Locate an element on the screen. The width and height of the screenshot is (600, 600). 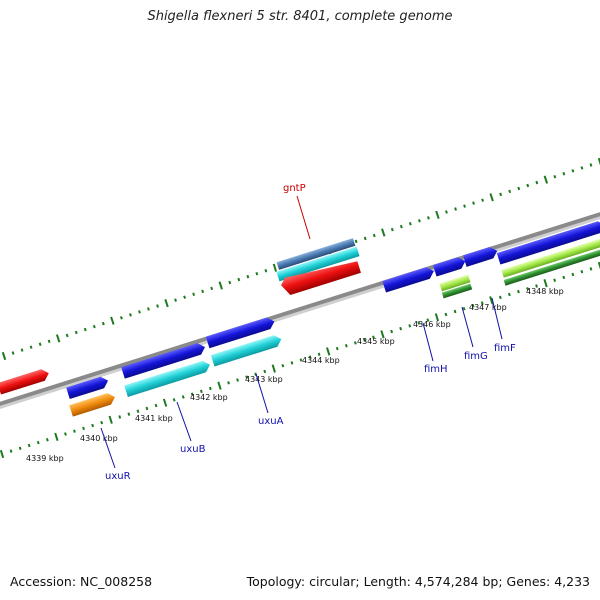
gene-uxuR is located at coordinates (92, 404).